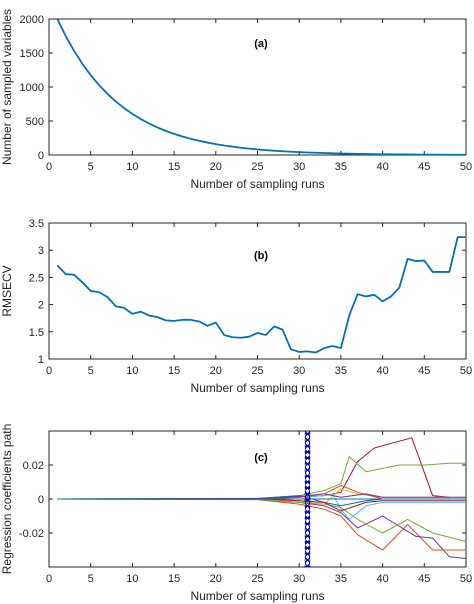  What do you see at coordinates (41, 360) in the screenshot?
I see `y-tick-label: 1` at bounding box center [41, 360].